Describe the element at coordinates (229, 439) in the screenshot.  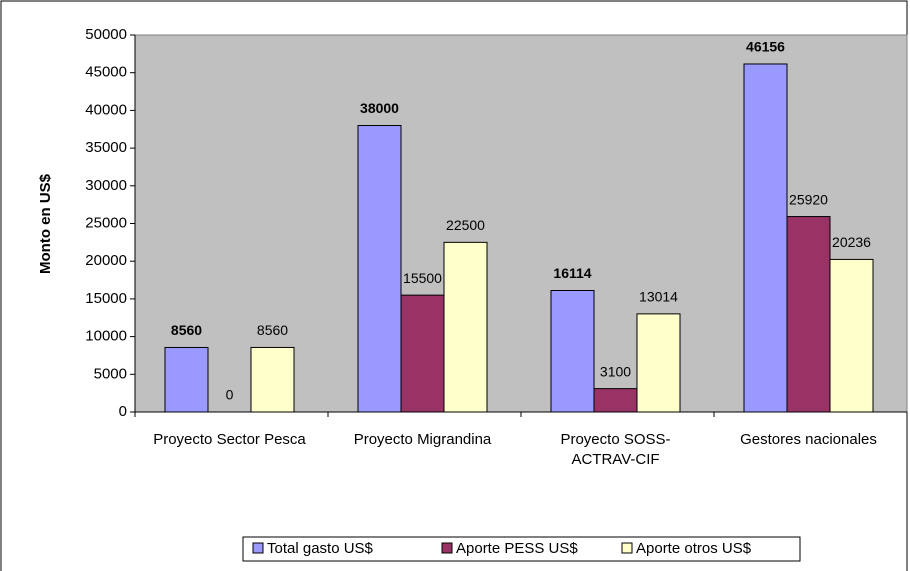
I see `x-tick-label: Proyecto Sector Pesca` at that location.